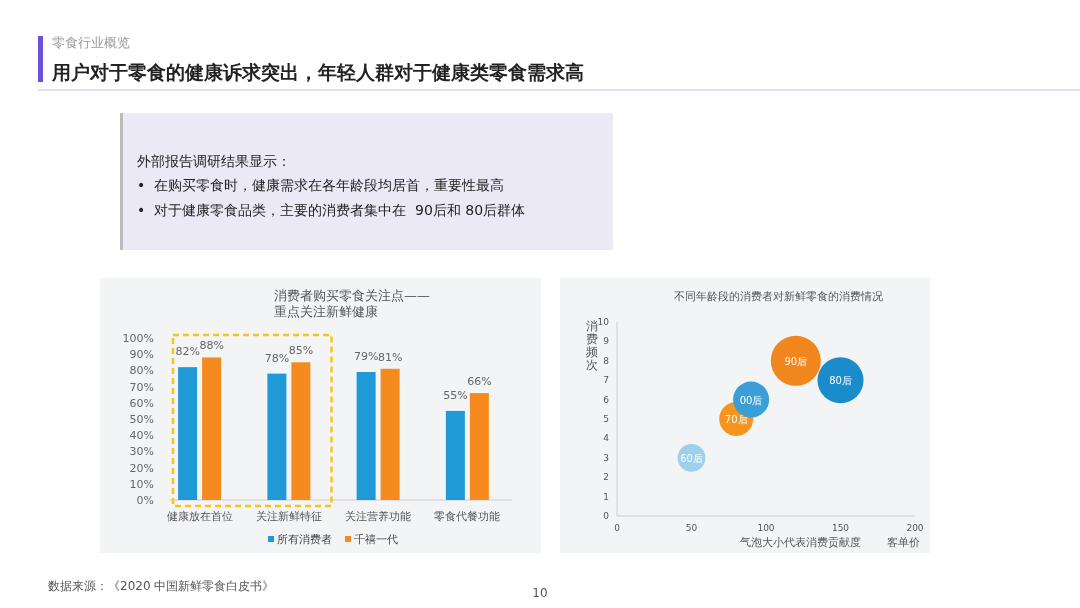 The height and width of the screenshot is (608, 1080). What do you see at coordinates (455, 395) in the screenshot?
I see `data-label: 55%` at bounding box center [455, 395].